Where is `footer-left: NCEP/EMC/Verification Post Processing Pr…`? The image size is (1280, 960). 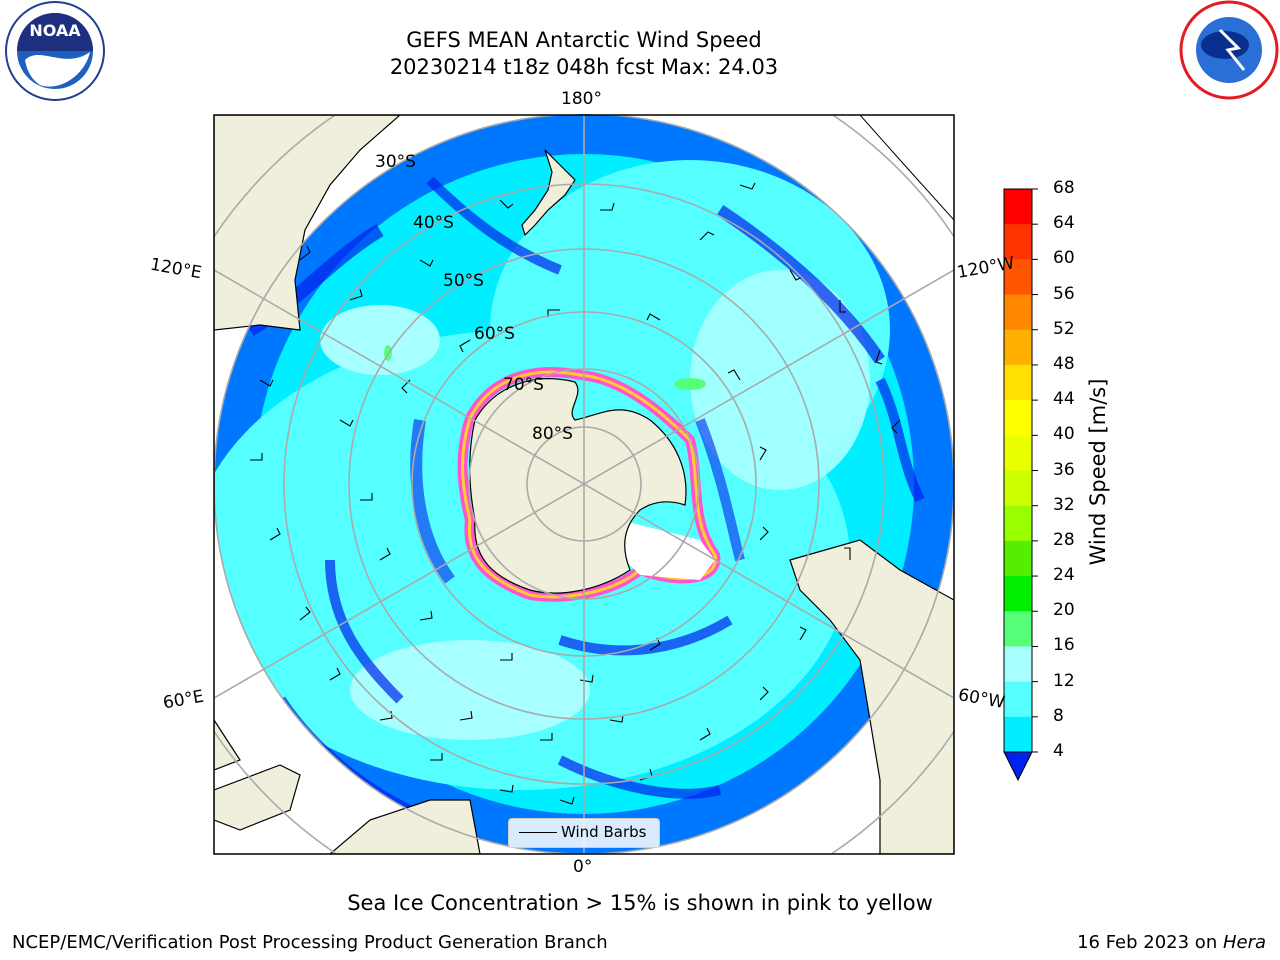
footer-left: NCEP/EMC/Verification Post Processing Pr… is located at coordinates (310, 942).